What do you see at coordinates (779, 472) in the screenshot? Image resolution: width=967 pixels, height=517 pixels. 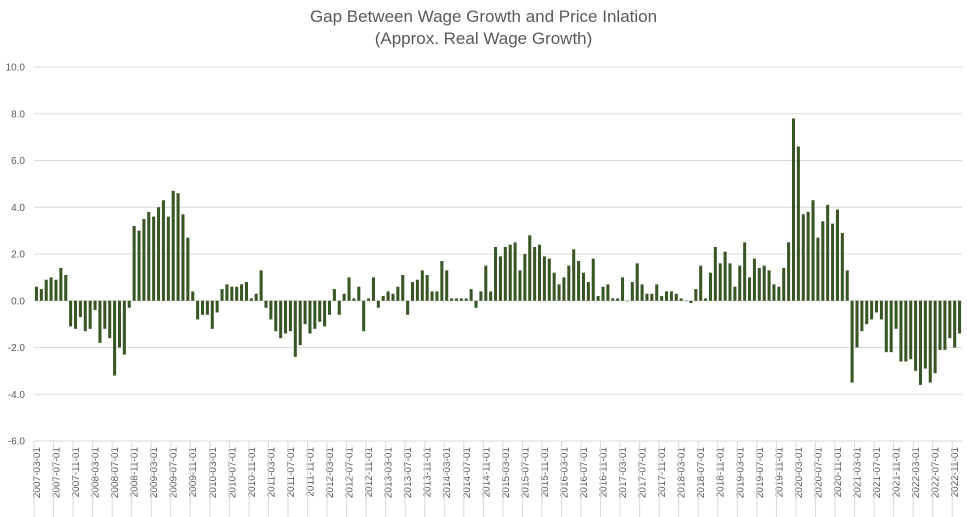 I see `x-tick-label: 2019-11-01` at bounding box center [779, 472].